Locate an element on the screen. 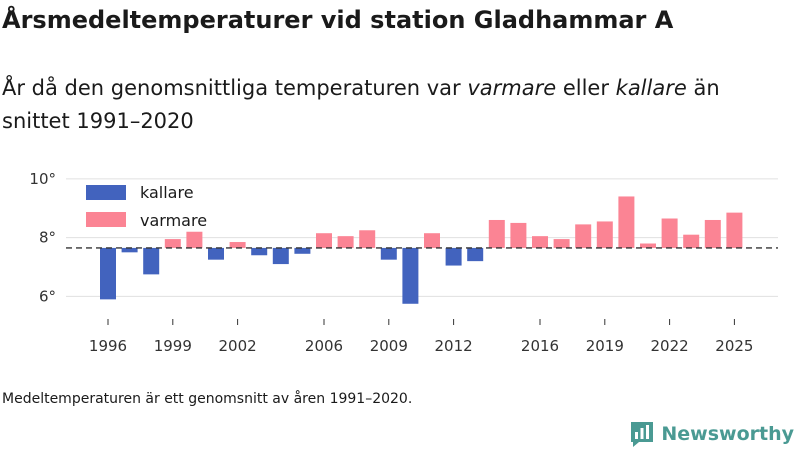  brand-name: Newsworthy is located at coordinates (727, 434).